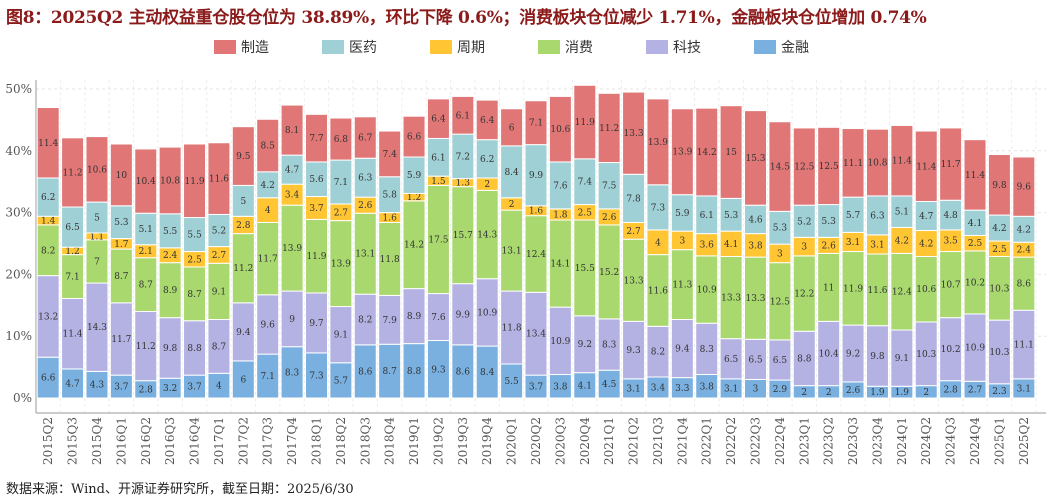 The width and height of the screenshot is (1057, 499). I want to click on data-label: 11.6, so click(658, 291).